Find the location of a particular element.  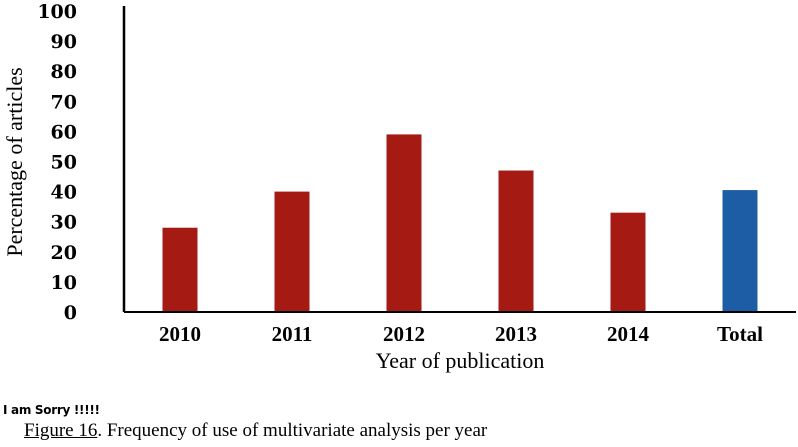

y-tick-label: 30 is located at coordinates (64, 223).